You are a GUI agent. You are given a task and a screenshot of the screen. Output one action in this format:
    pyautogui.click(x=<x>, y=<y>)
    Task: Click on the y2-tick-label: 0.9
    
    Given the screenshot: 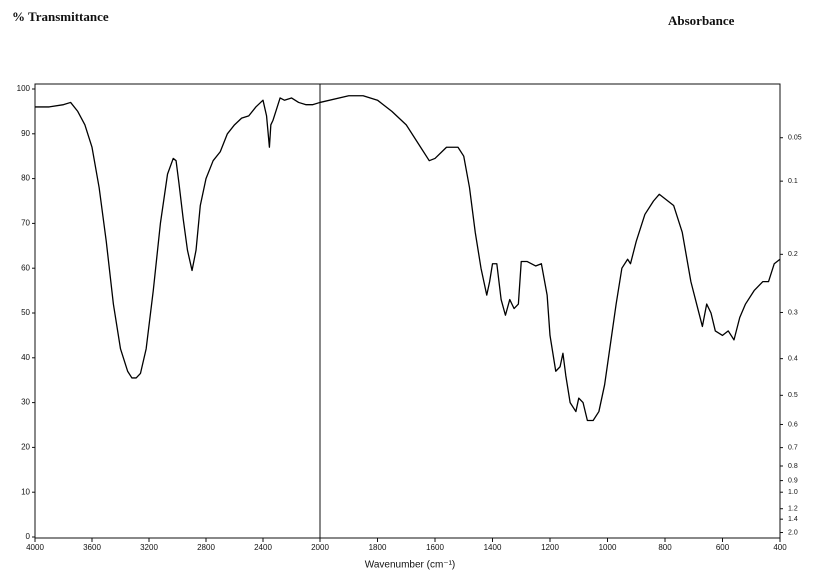 What is the action you would take?
    pyautogui.click(x=793, y=480)
    